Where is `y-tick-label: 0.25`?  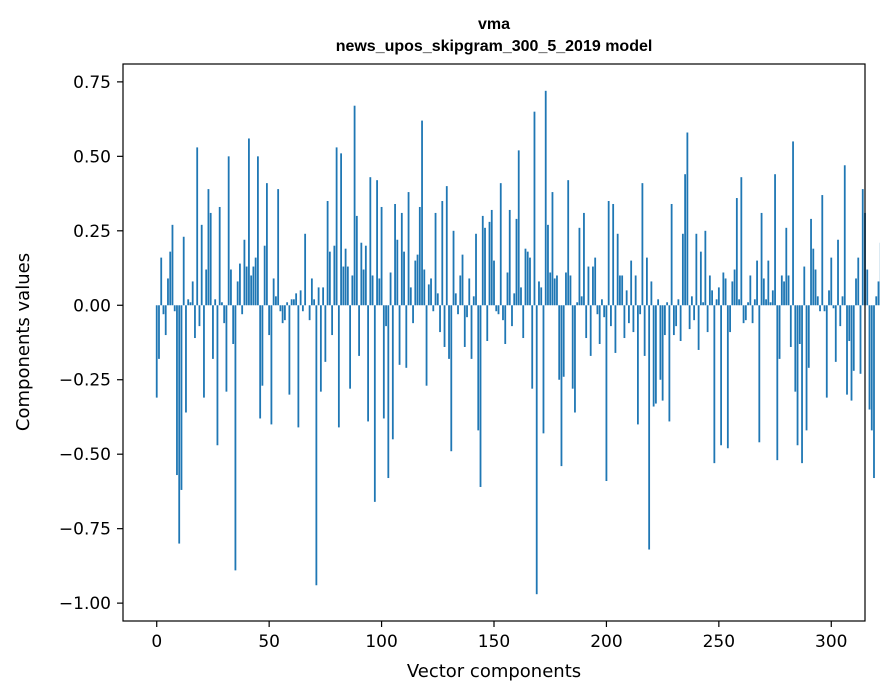 y-tick-label: 0.25 is located at coordinates (92, 232).